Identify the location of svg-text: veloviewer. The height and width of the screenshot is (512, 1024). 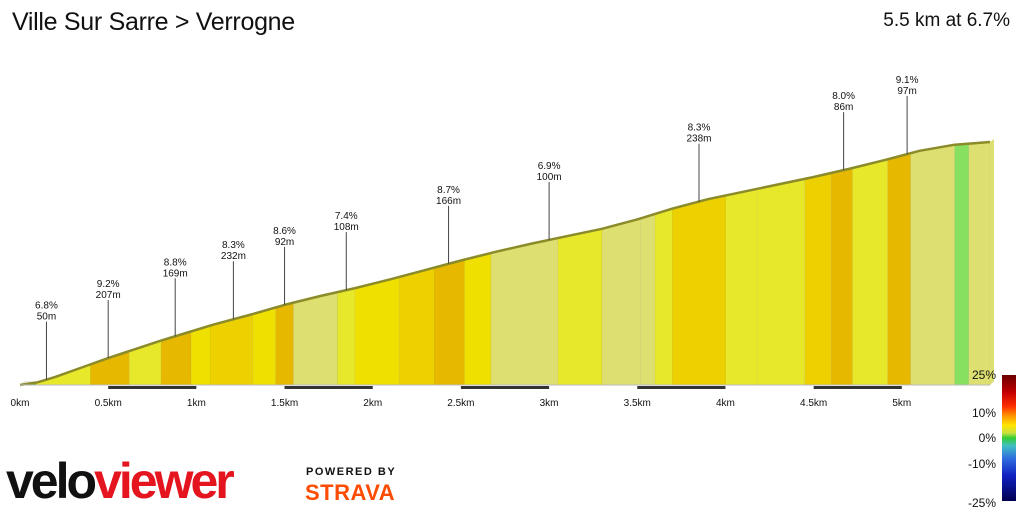
(120, 481).